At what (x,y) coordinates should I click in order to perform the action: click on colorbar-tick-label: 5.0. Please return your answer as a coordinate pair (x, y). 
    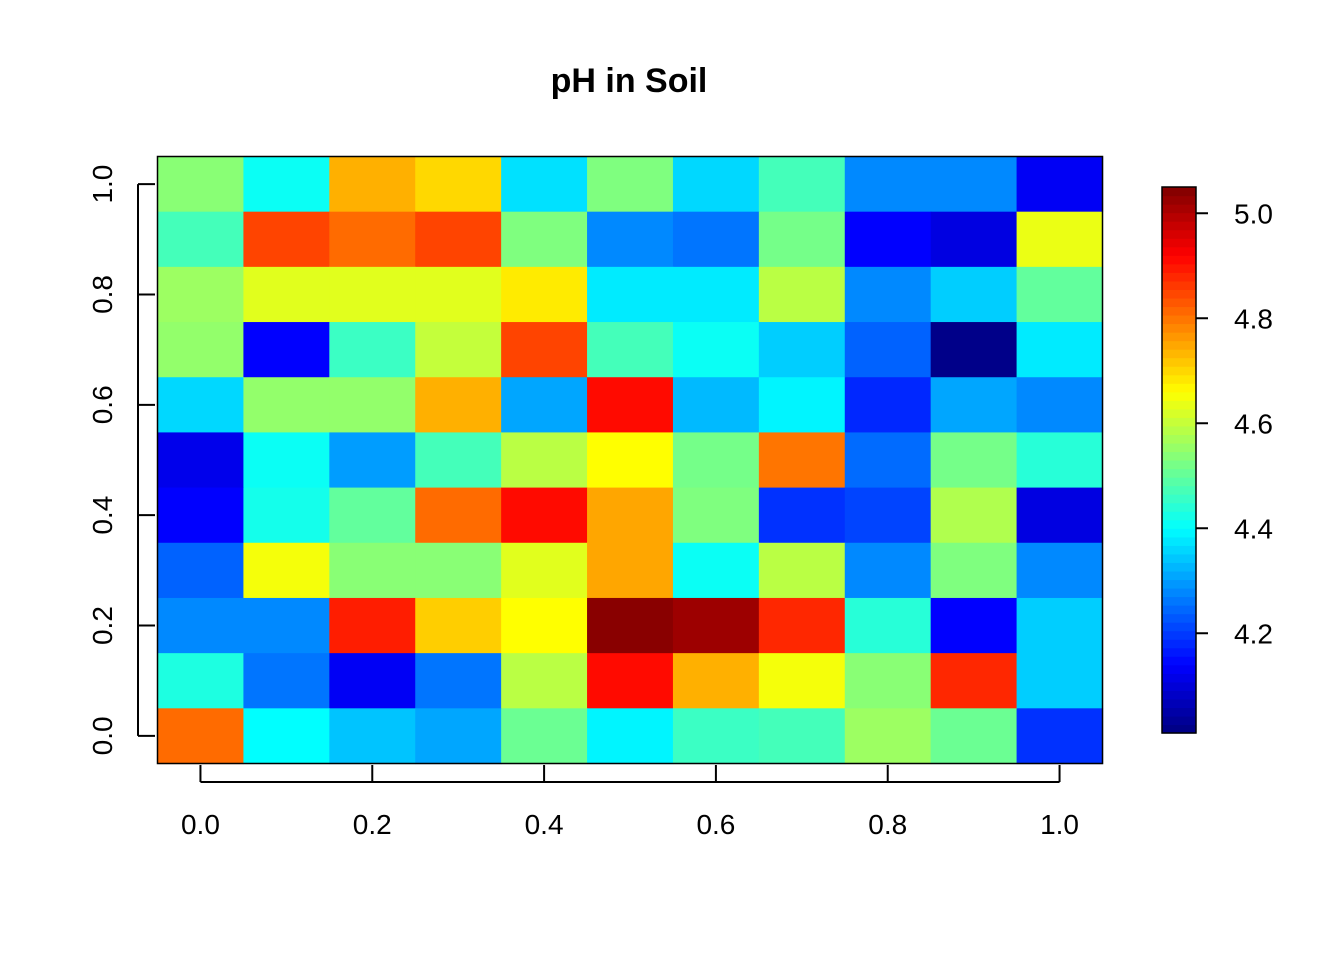
    Looking at the image, I should click on (1253, 213).